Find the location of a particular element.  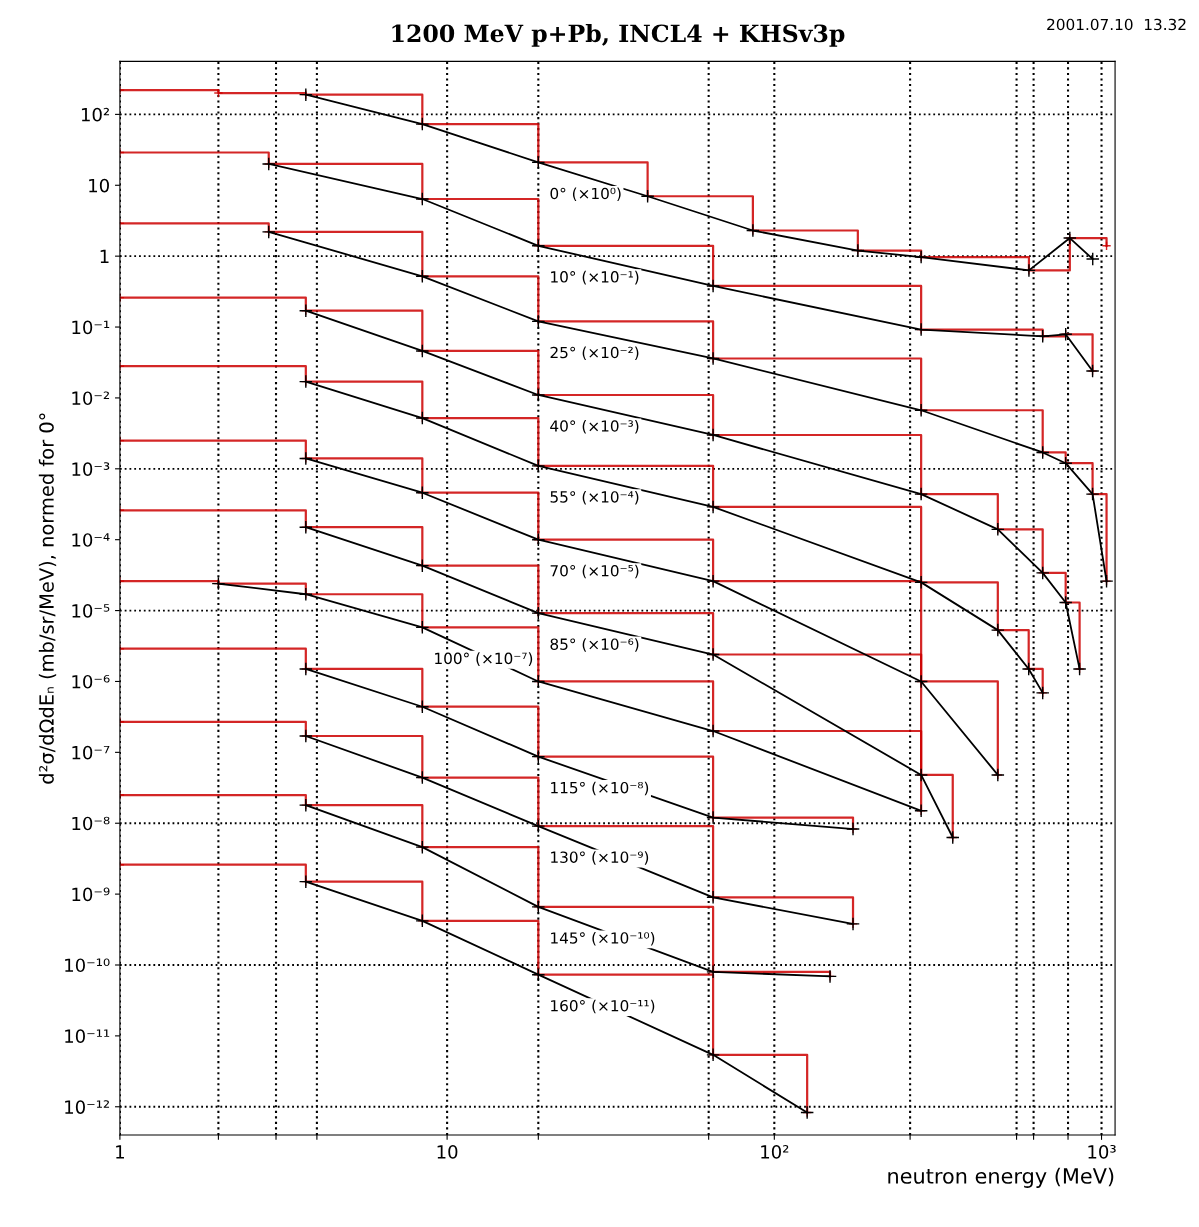

y-tick-label: 10⁻¹⁰ is located at coordinates (87, 965).